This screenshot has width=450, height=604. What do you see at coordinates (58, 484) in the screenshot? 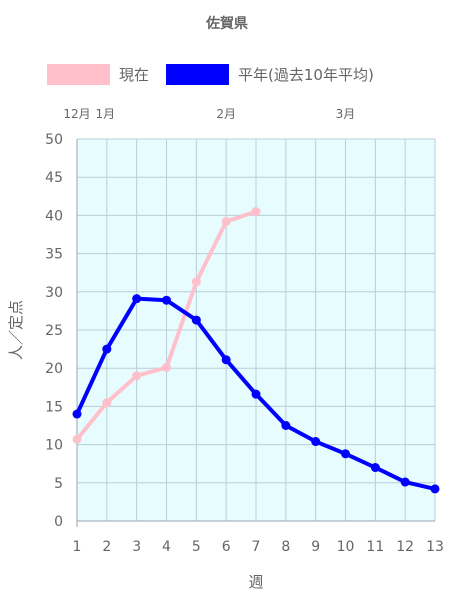
I see `y-tick-label: 5` at bounding box center [58, 484].